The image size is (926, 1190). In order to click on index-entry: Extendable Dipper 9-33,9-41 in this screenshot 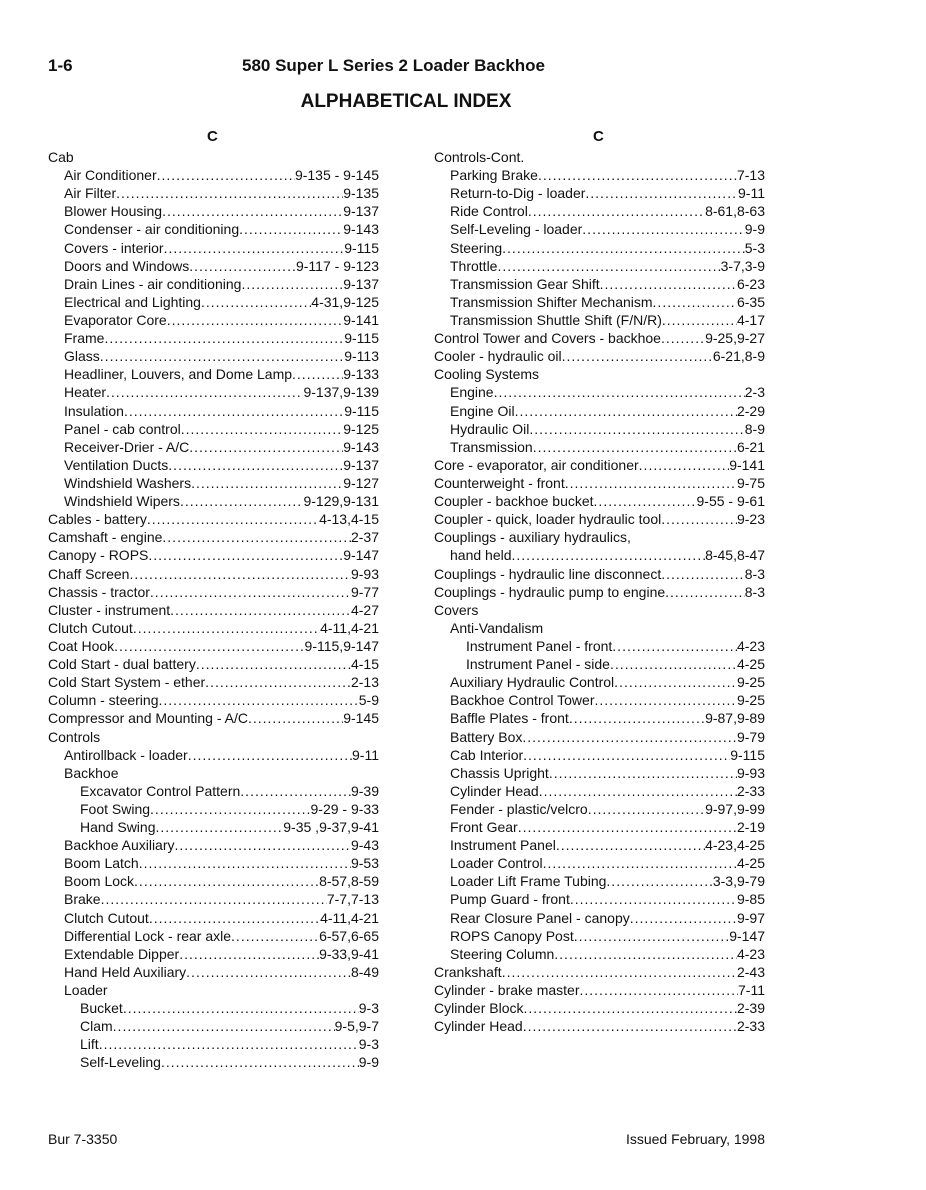, I will do `click(213, 954)`.